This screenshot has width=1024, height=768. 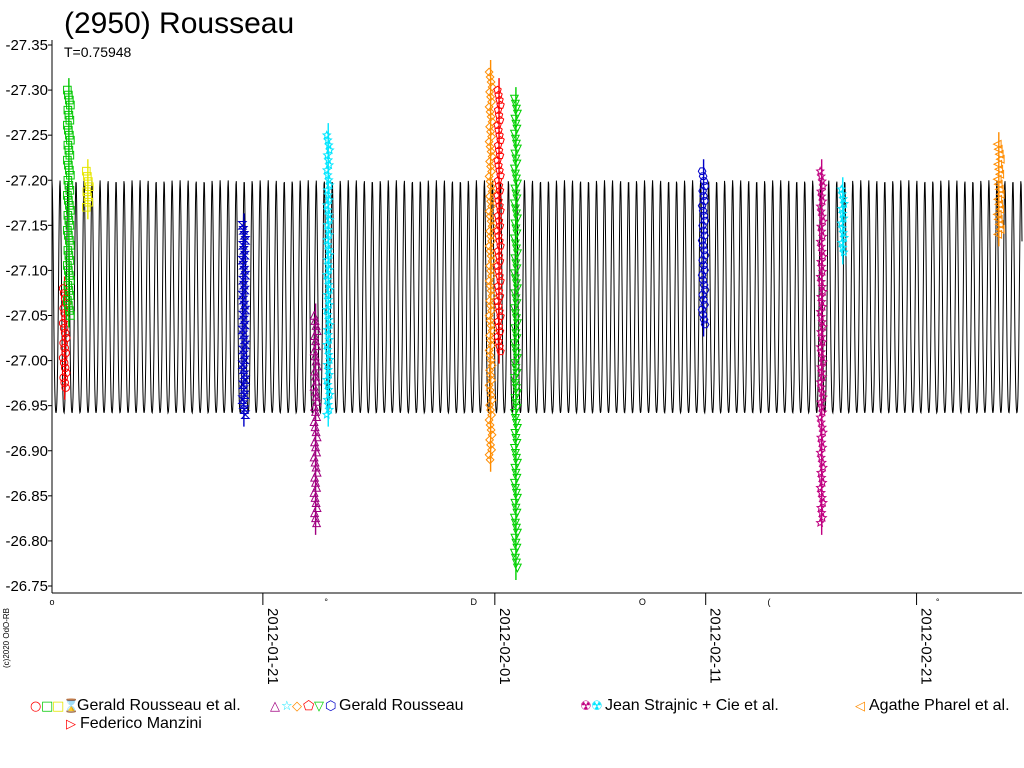 What do you see at coordinates (26, 225) in the screenshot?
I see `y-tick-label: -27.15` at bounding box center [26, 225].